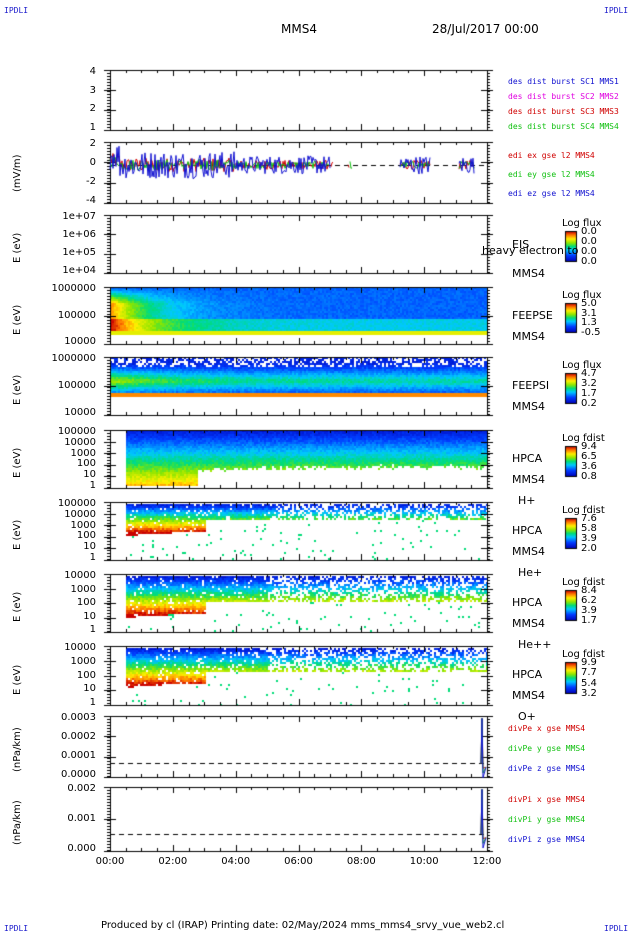 Image resolution: width=630 pixels, height=934 pixels. I want to click on y-tick-label: 0, so click(92, 162).